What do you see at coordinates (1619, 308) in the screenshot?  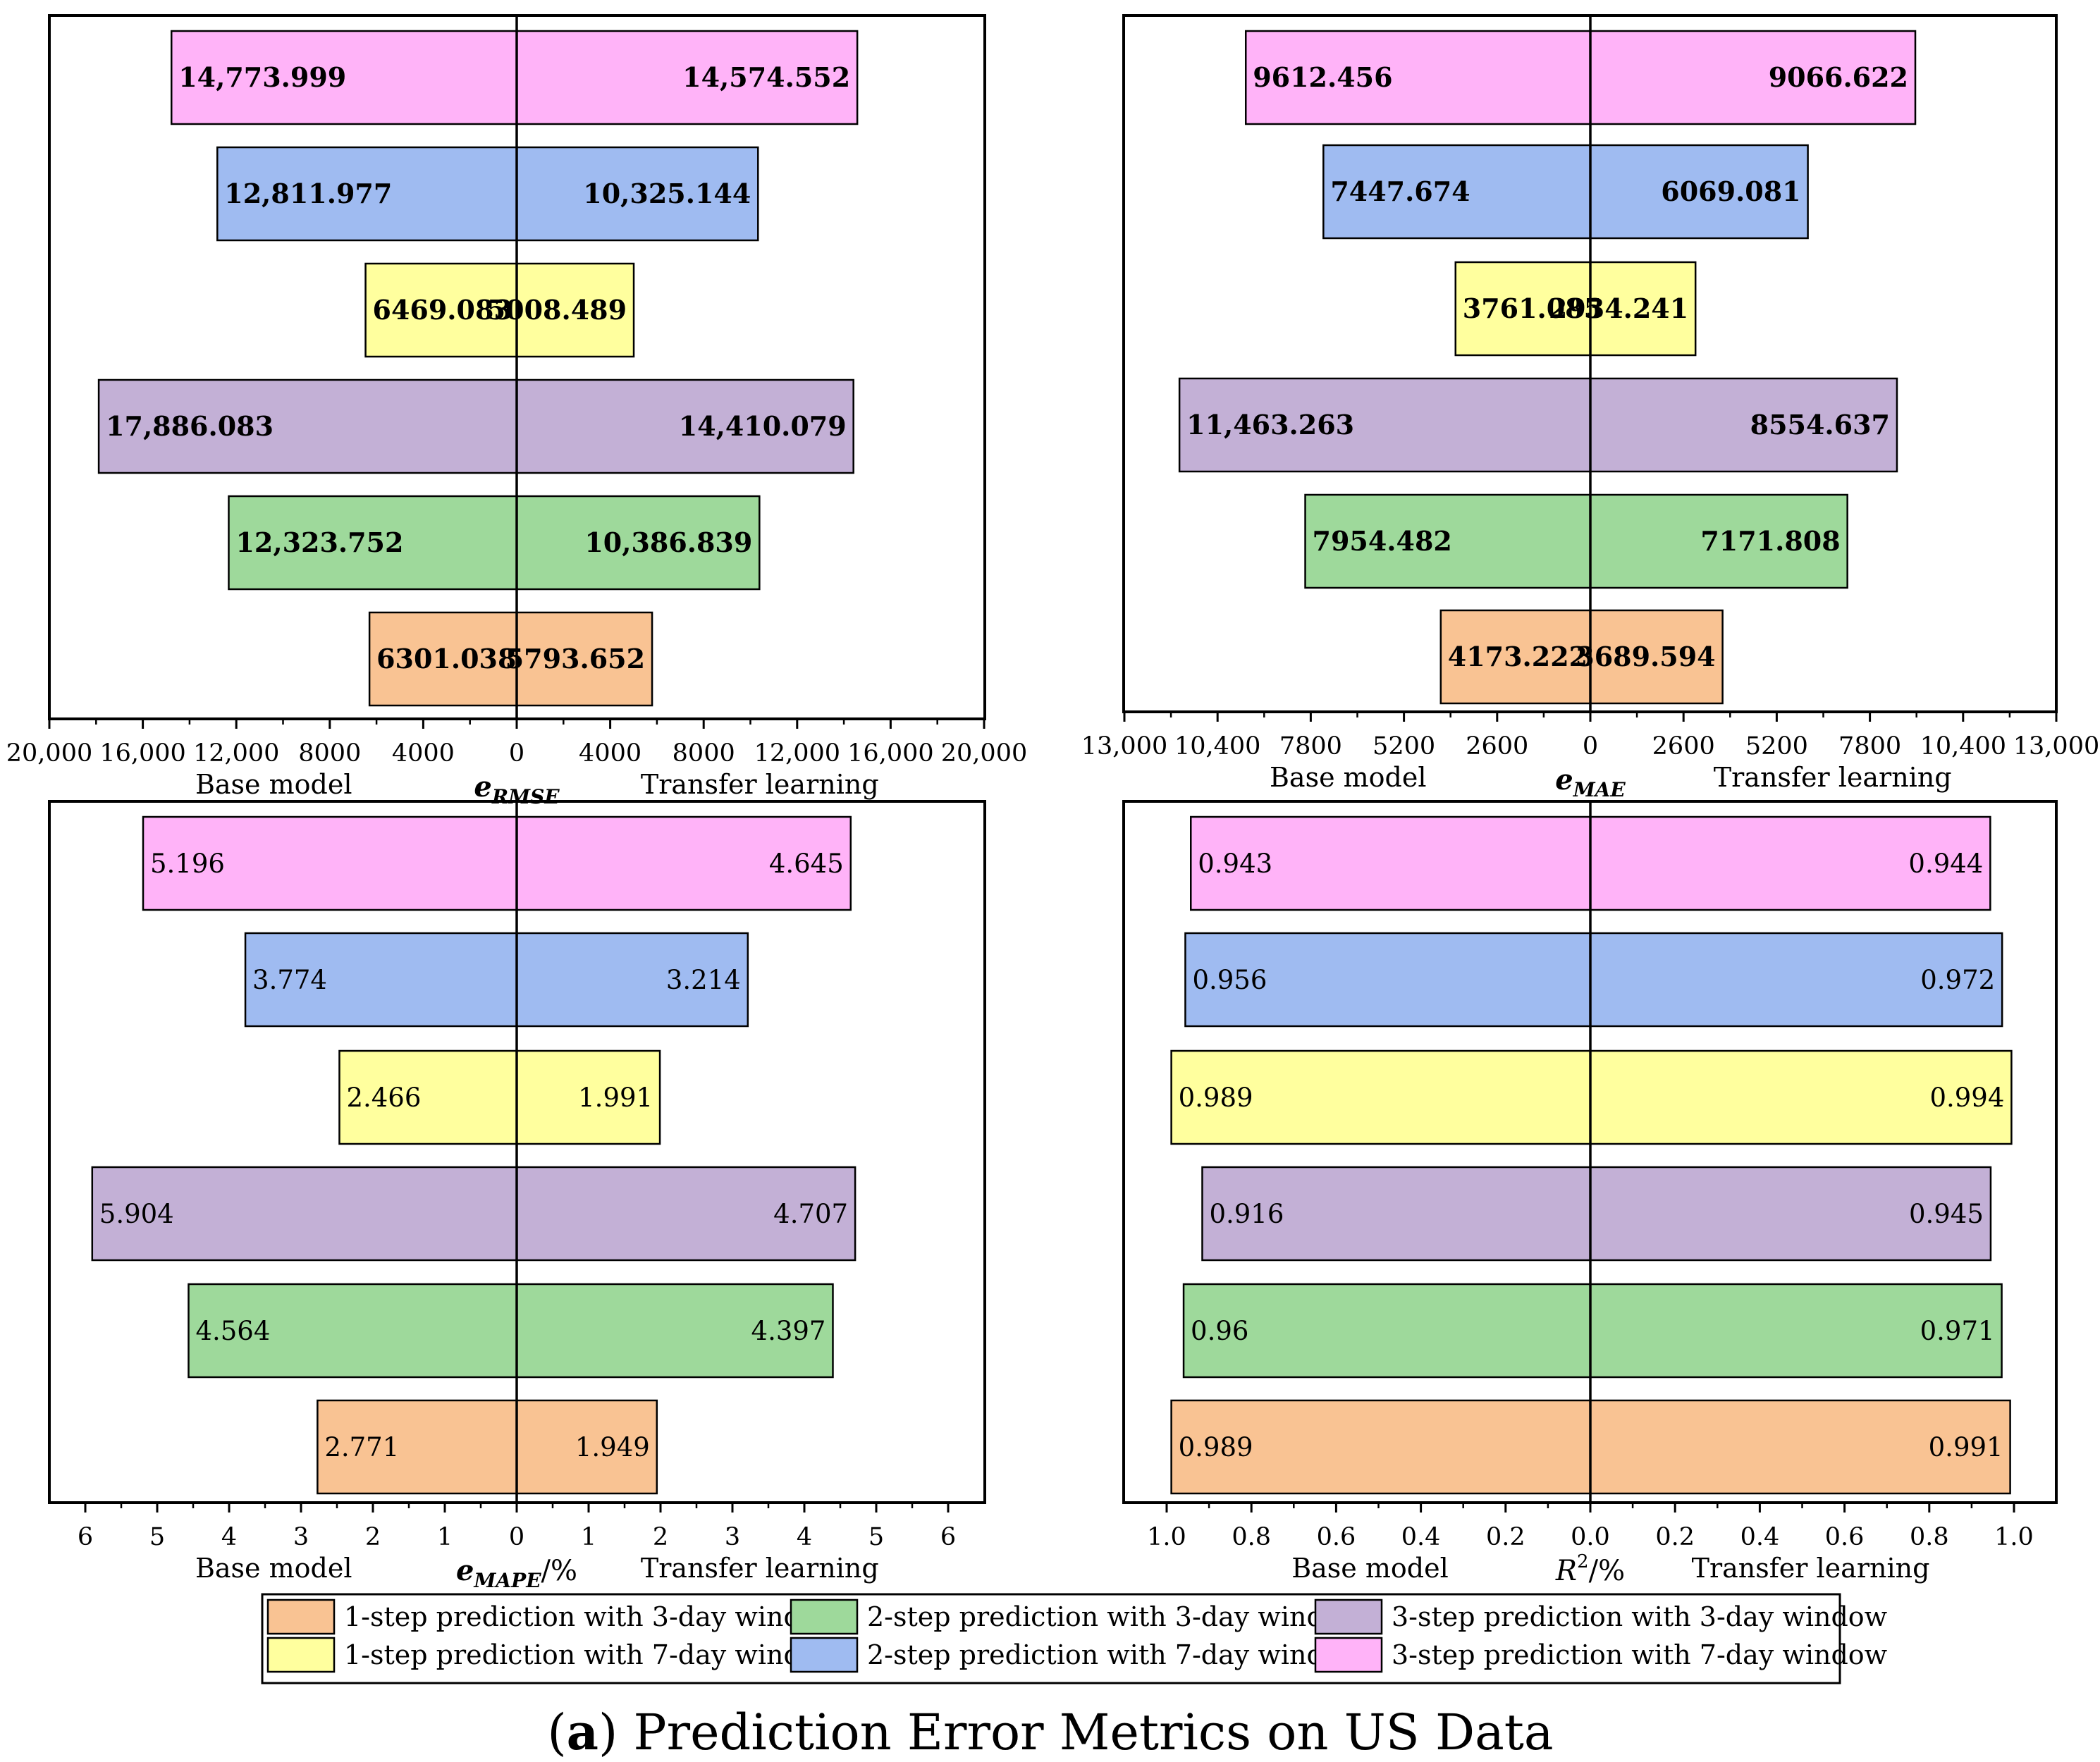 I see `data-label-transfer-3: 2934.241` at bounding box center [1619, 308].